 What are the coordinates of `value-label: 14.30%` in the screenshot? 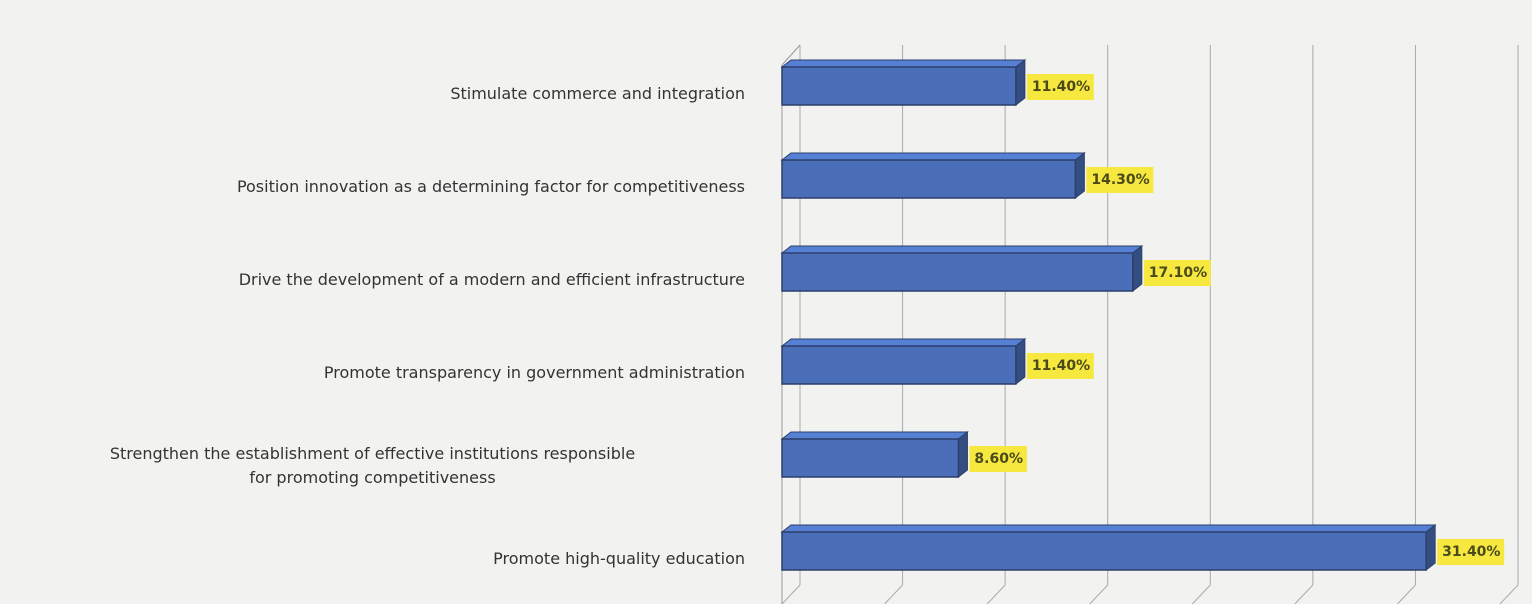 It's located at (1120, 180).